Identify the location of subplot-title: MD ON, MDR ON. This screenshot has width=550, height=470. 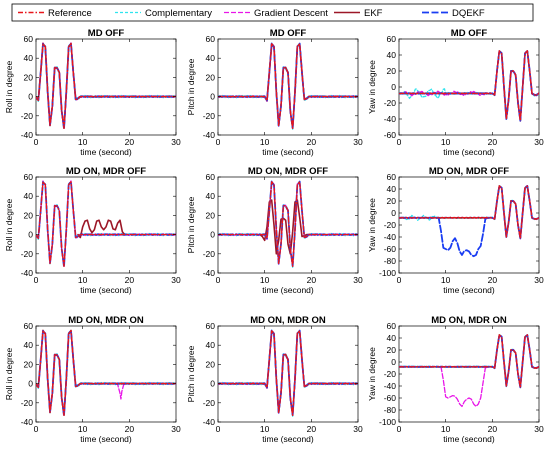
(469, 320).